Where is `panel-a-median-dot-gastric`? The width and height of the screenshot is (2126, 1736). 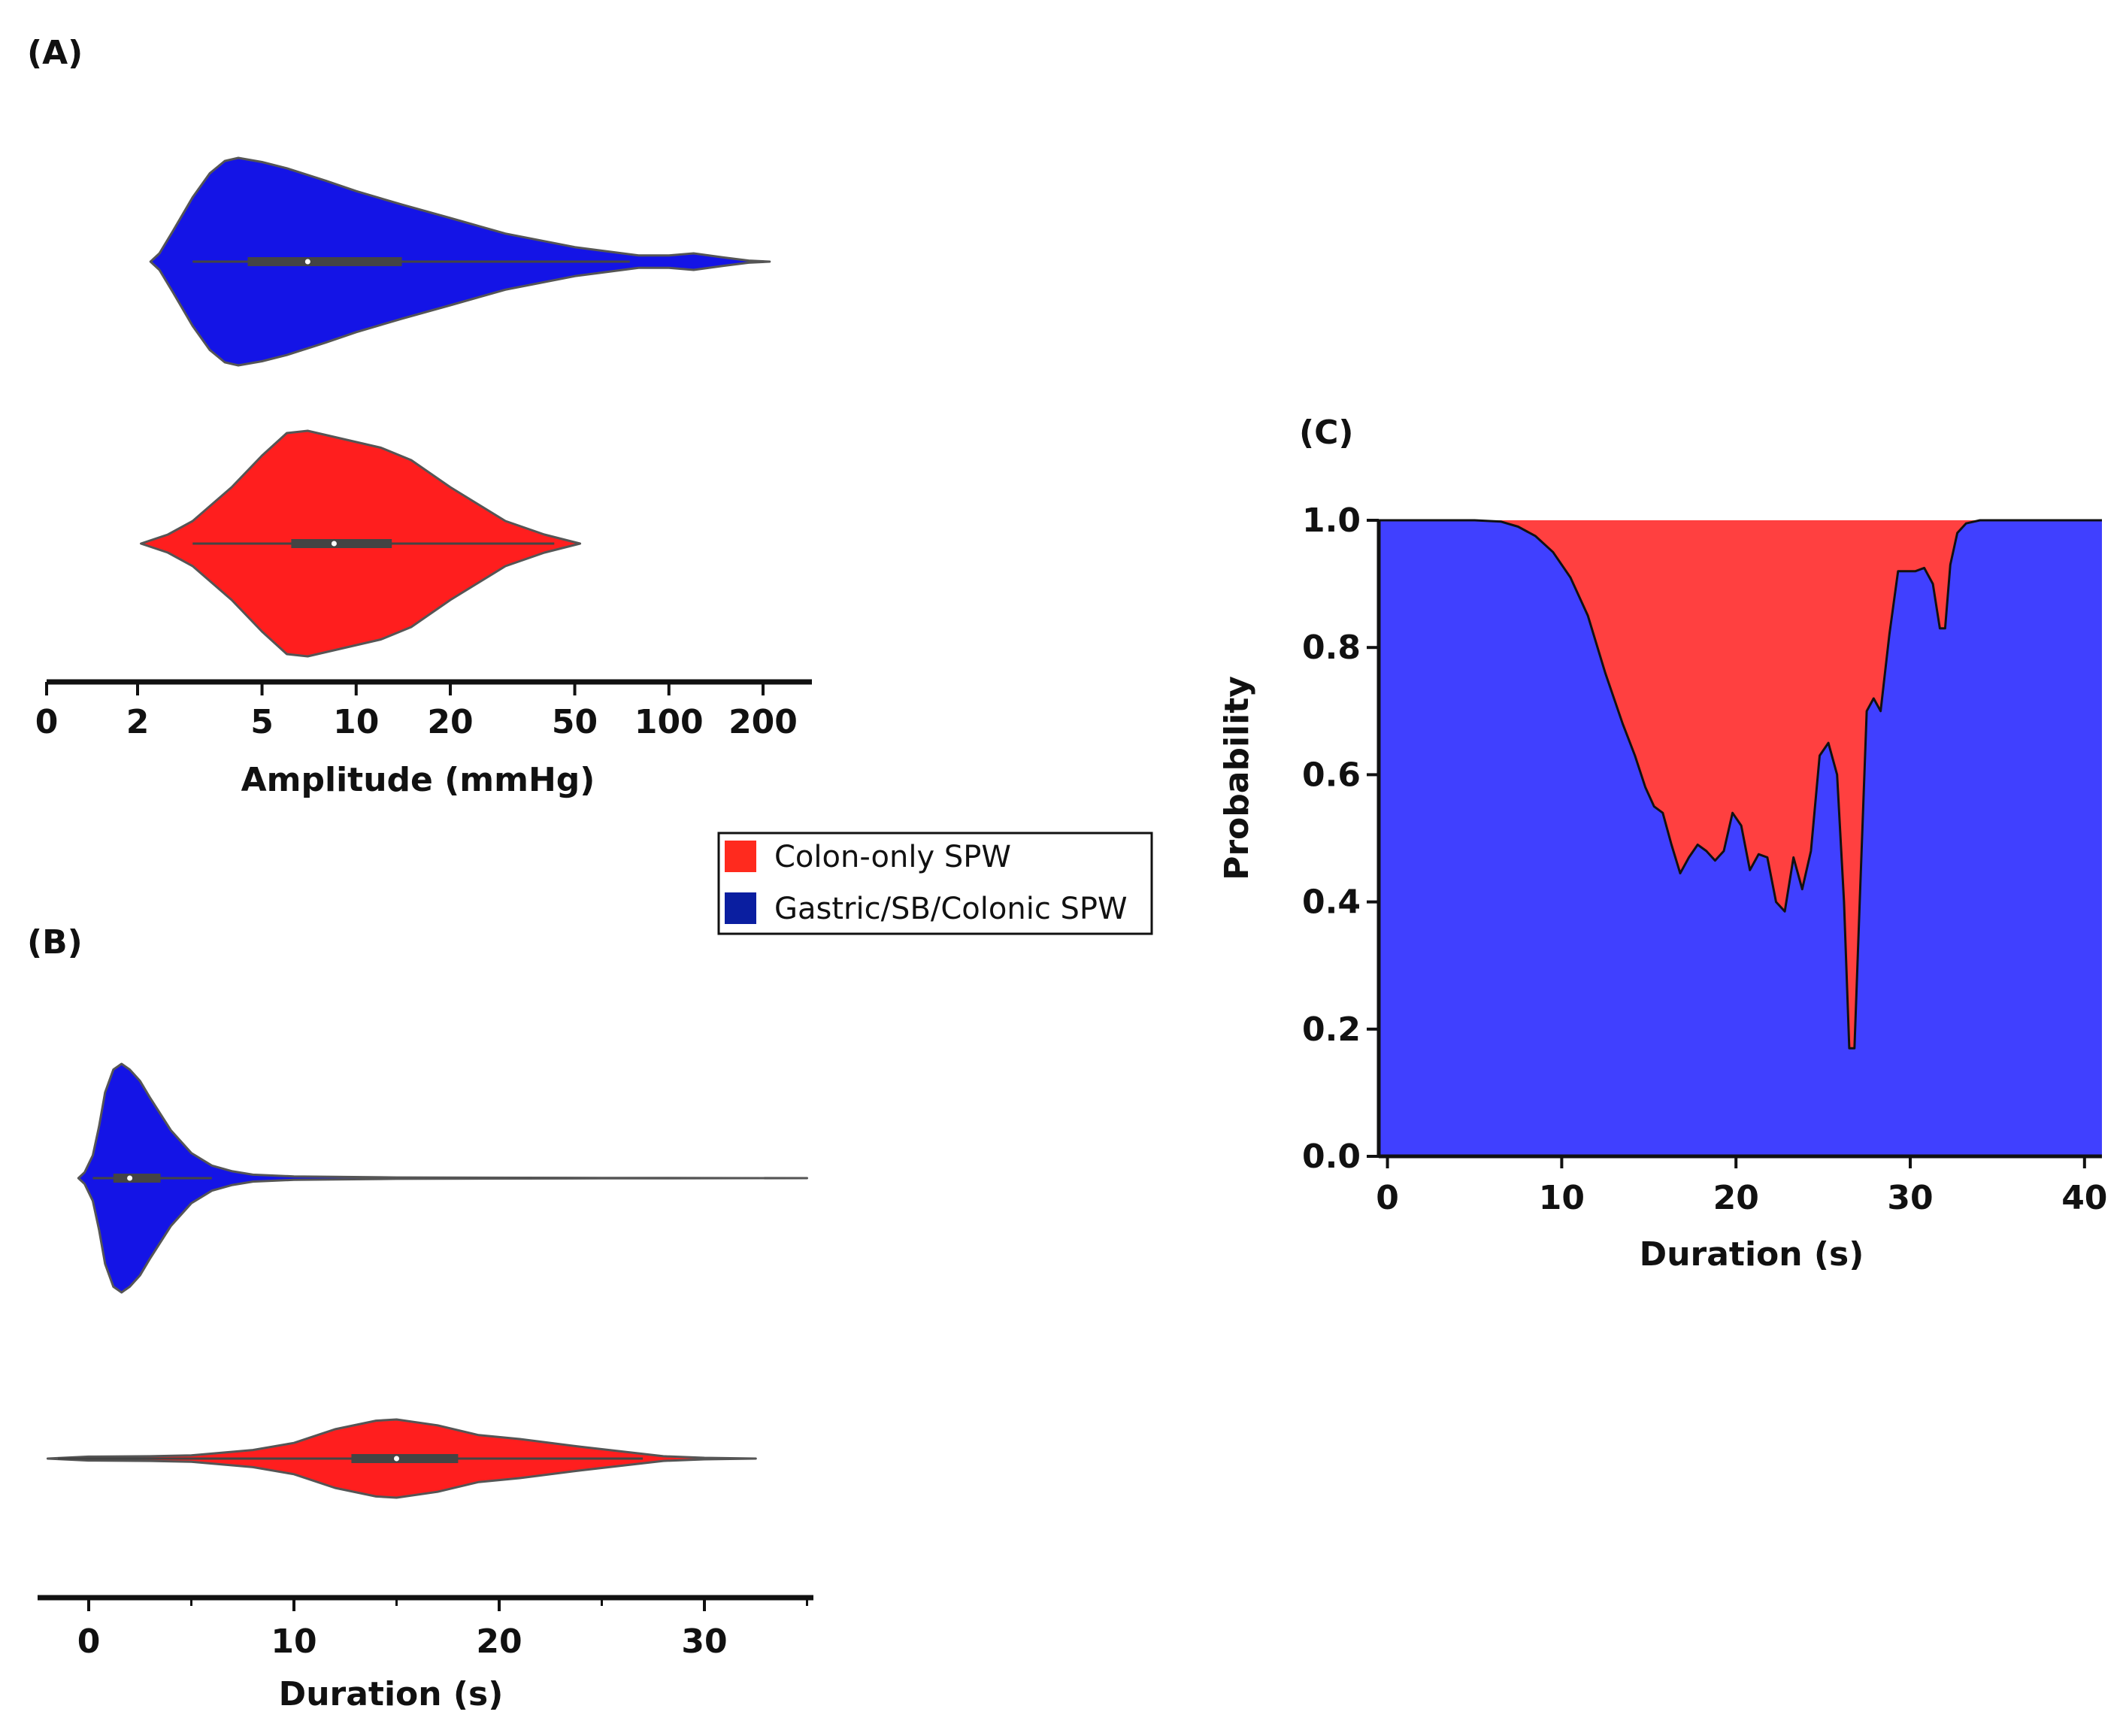 panel-a-median-dot-gastric is located at coordinates (307, 262).